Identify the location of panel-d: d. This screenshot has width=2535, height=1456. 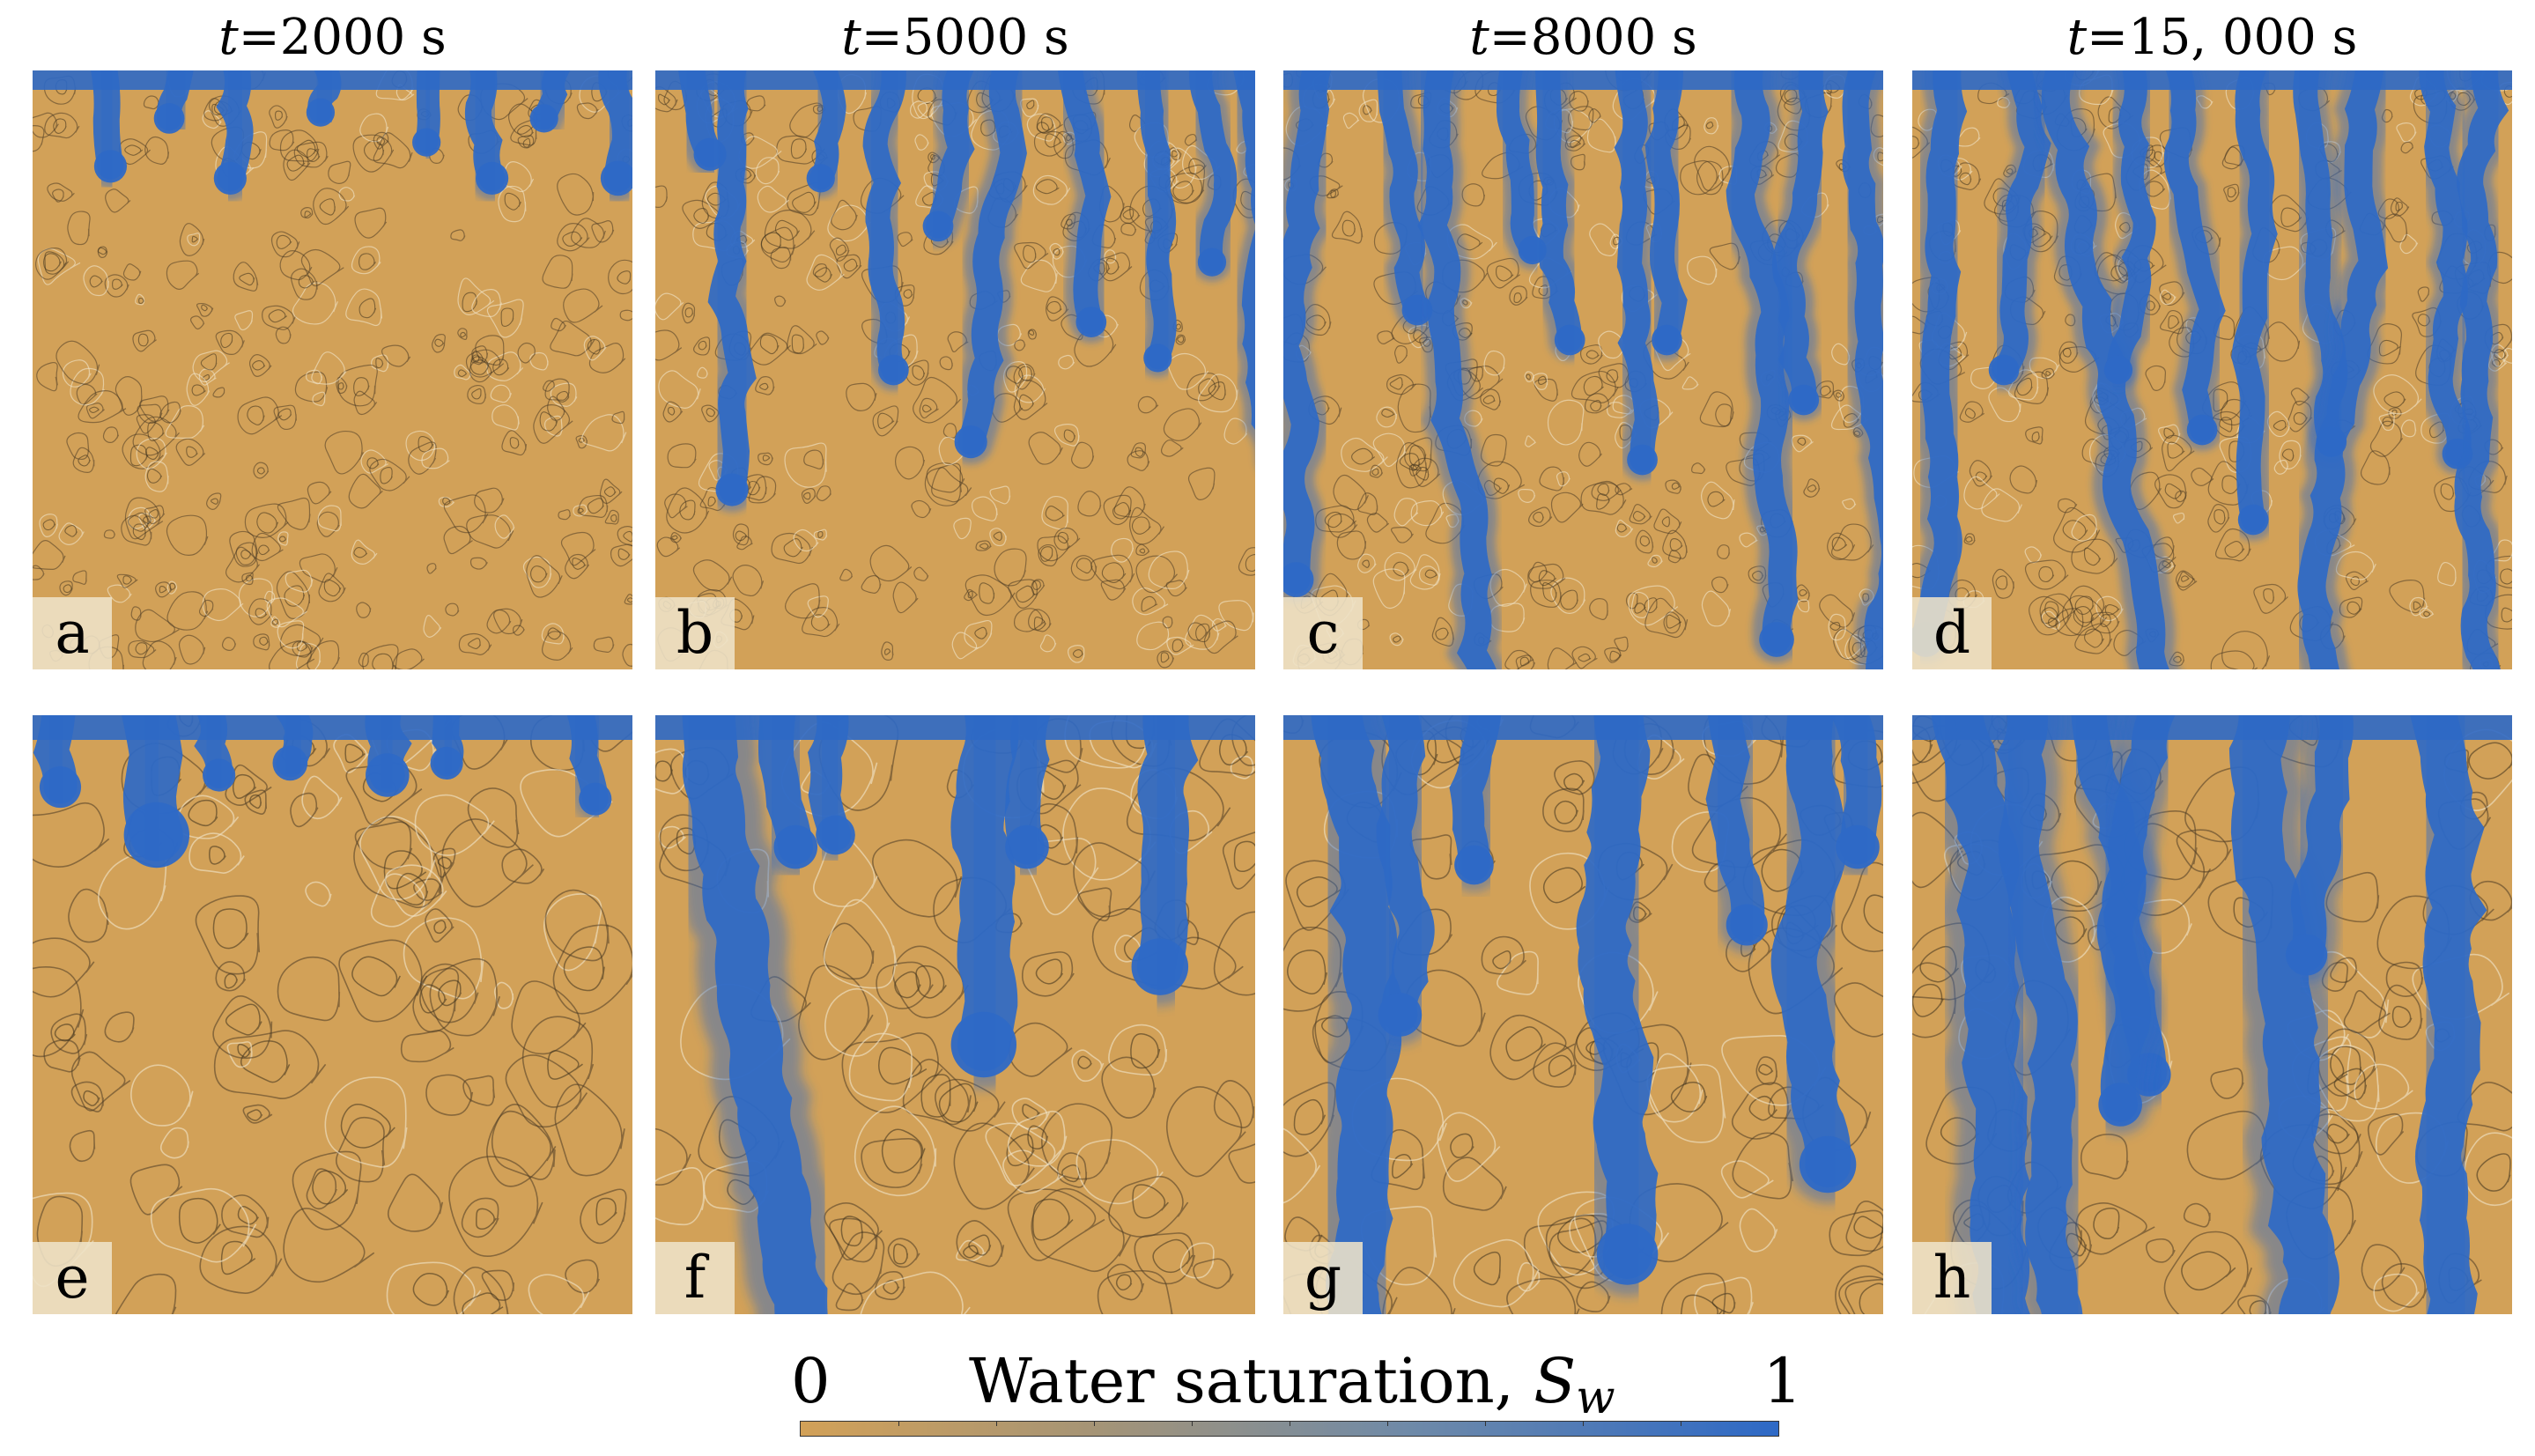
(2212, 369).